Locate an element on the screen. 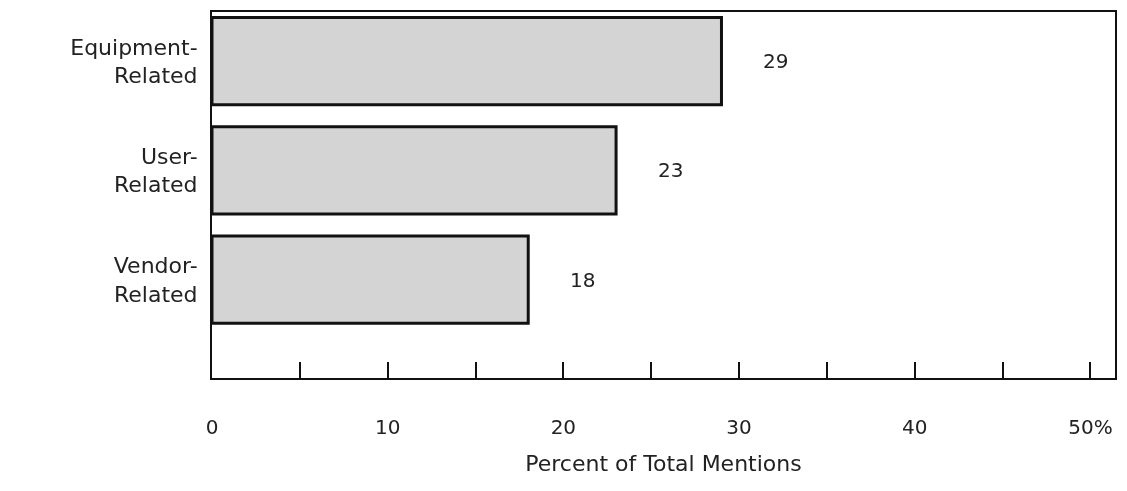 This screenshot has height=491, width=1127. y-tick-label: Equipment- Related is located at coordinates (134, 61).